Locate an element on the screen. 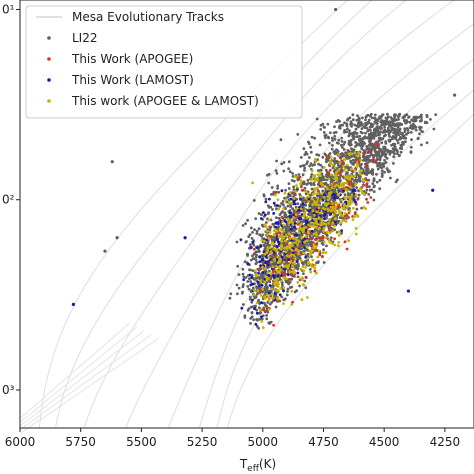  legend-dot-marker is located at coordinates (49, 38).